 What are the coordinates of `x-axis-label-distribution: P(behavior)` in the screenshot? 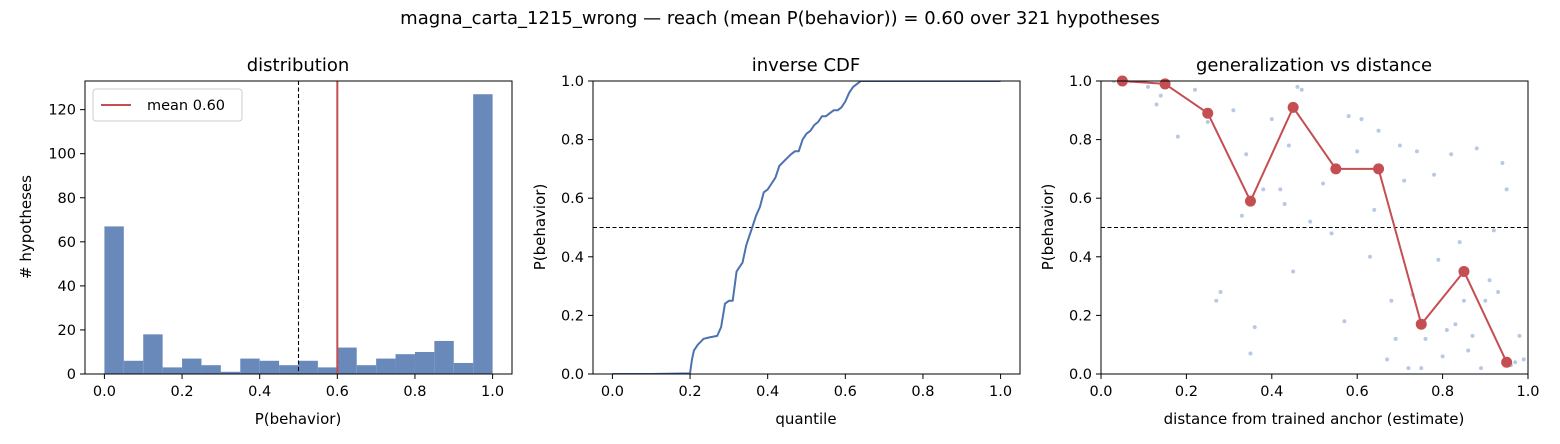 It's located at (298, 419).